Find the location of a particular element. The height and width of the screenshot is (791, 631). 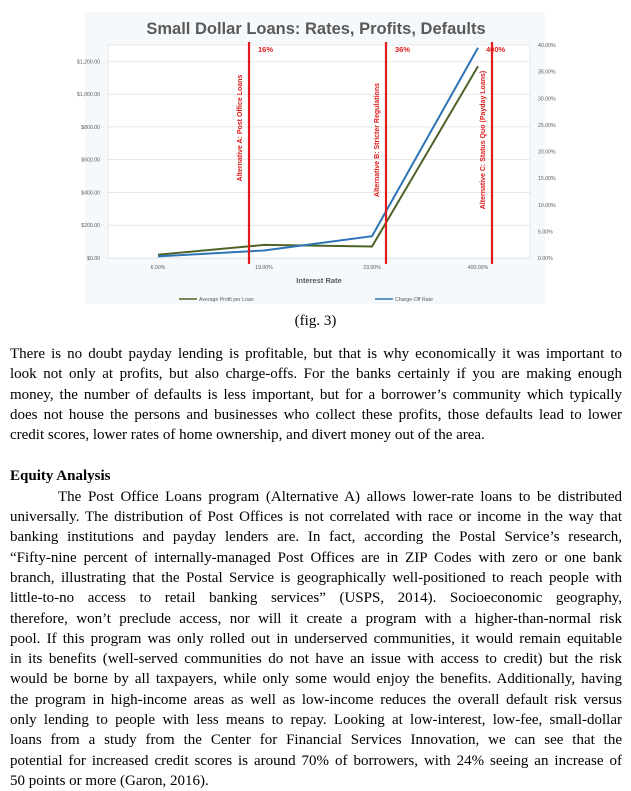

series-line-average-profit is located at coordinates (318, 160).